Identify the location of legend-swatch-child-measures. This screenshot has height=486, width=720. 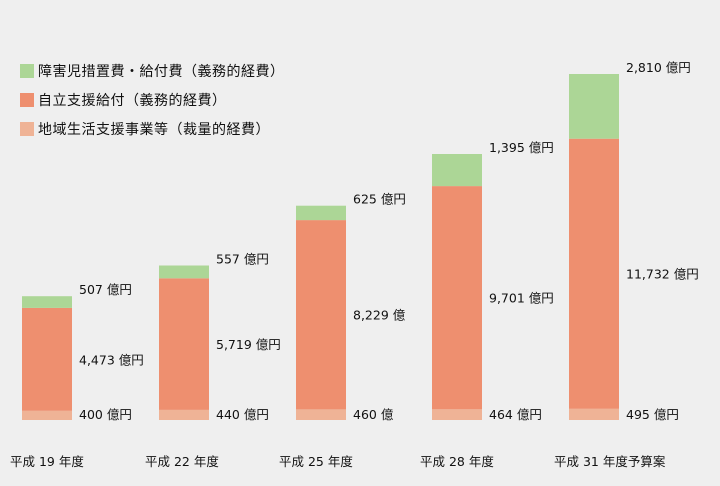
(27, 70).